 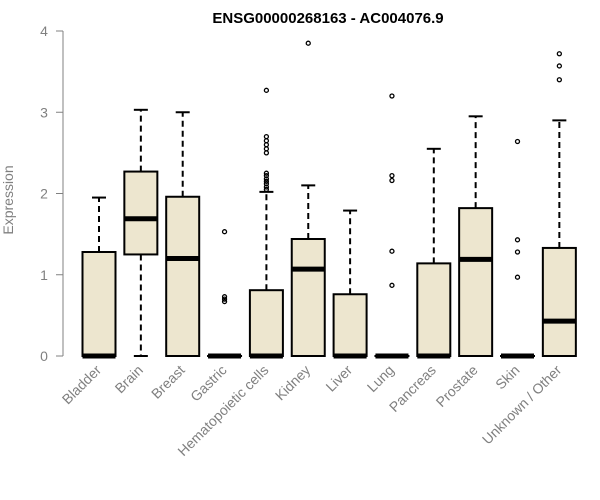 What do you see at coordinates (412, 388) in the screenshot?
I see `x-tick-label: Pancreas` at bounding box center [412, 388].